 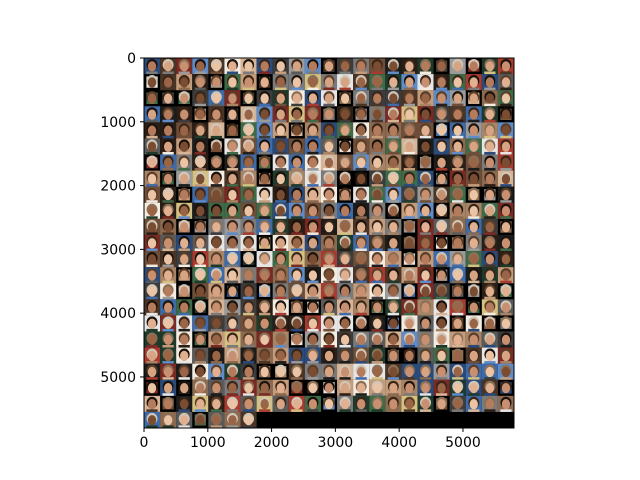 What do you see at coordinates (118, 378) in the screenshot?
I see `y-tick-label: 5000` at bounding box center [118, 378].